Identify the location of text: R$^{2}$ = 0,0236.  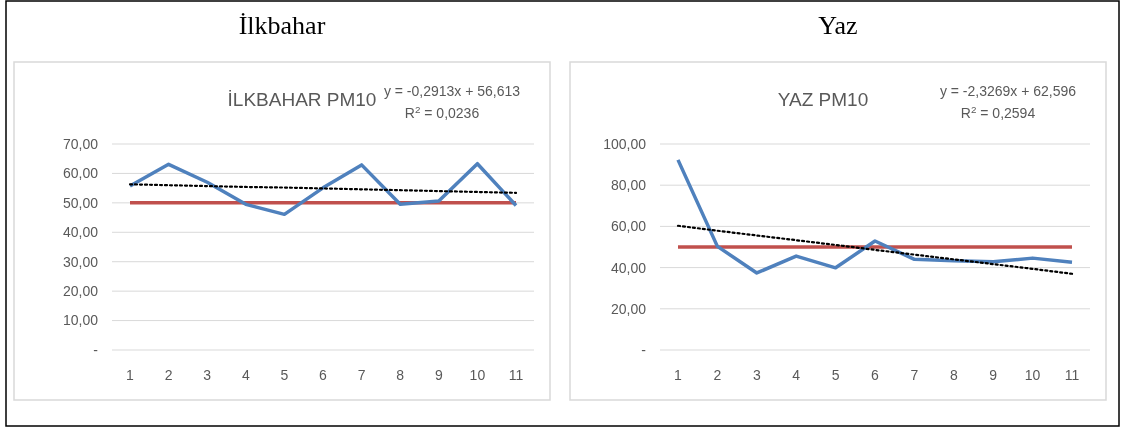
(442, 112).